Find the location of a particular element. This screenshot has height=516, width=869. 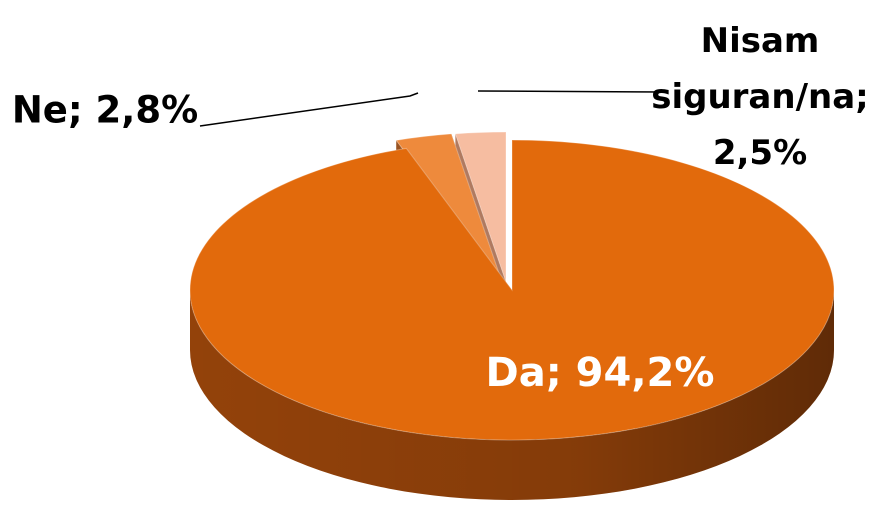

data-label: Nisam siguran/na; 2,5% is located at coordinates (760, 97).